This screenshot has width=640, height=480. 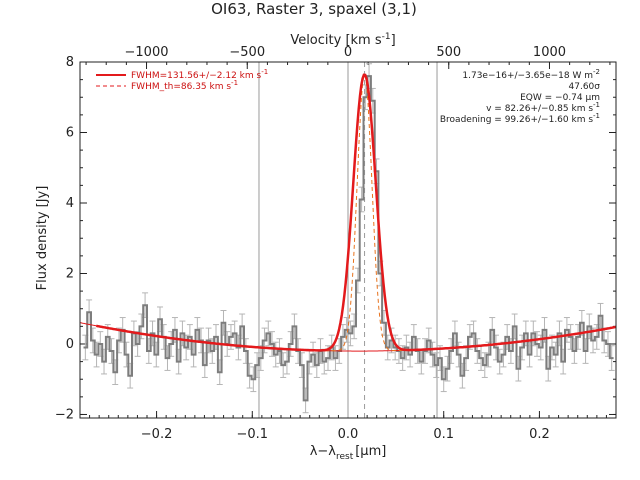 What do you see at coordinates (549, 52) in the screenshot?
I see `top-tick-label: 1000` at bounding box center [549, 52].